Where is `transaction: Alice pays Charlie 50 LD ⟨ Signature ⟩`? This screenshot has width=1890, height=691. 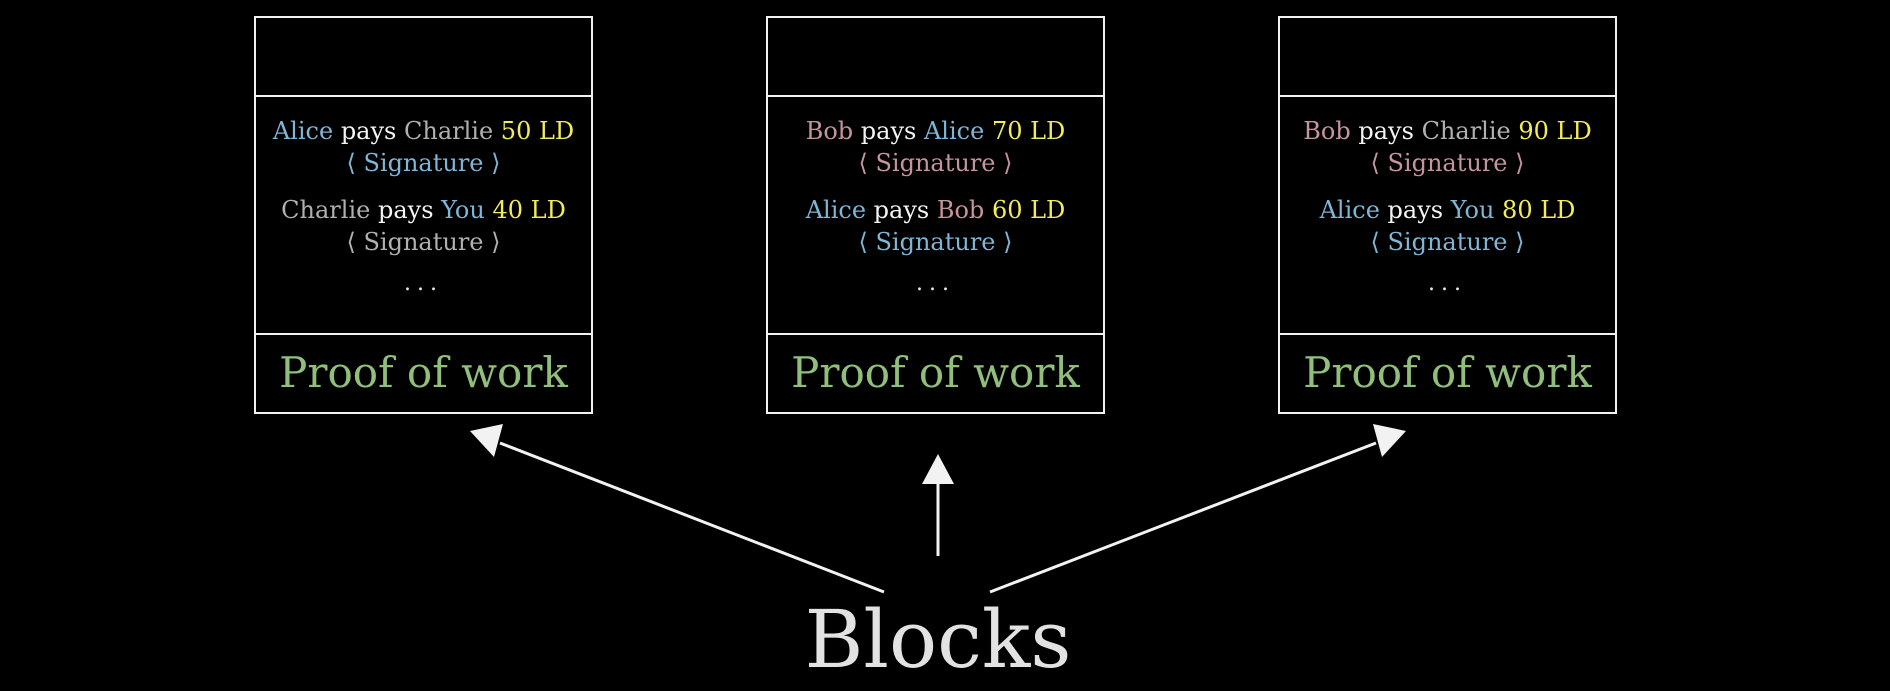 transaction: Alice pays Charlie 50 LD ⟨ Signature ⟩ is located at coordinates (423, 147).